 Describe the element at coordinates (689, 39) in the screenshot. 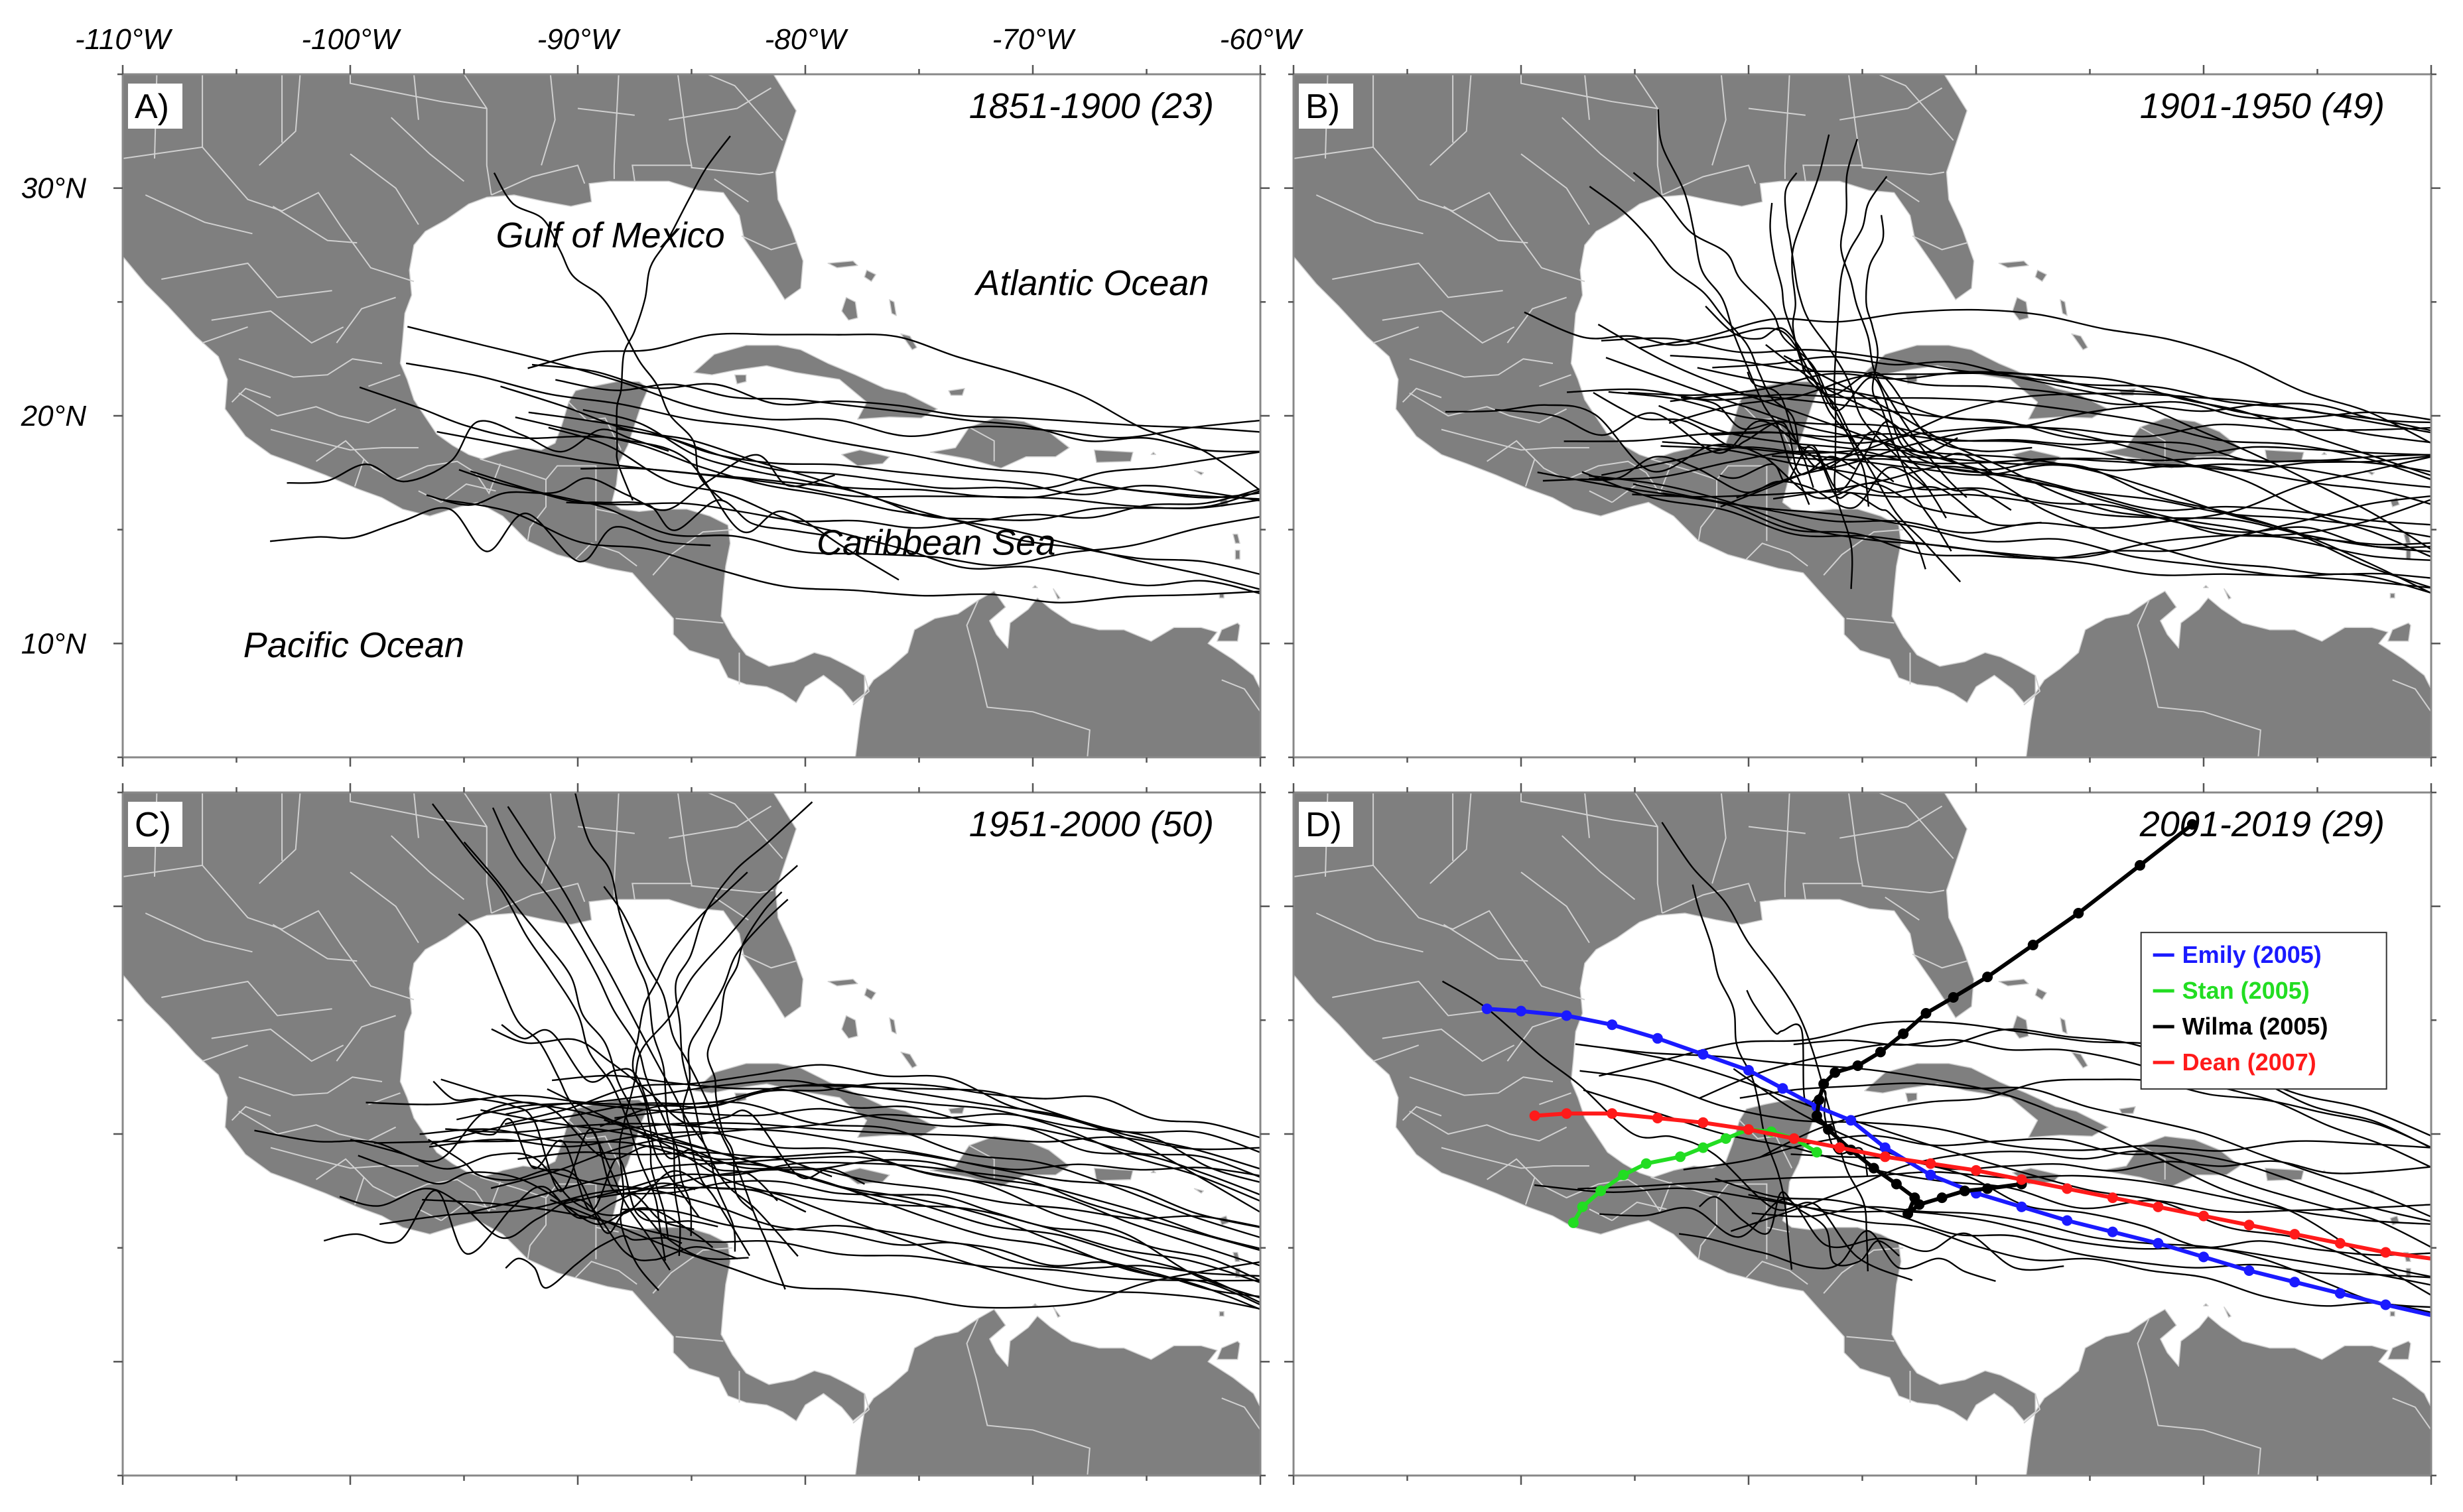

I see `longitude-labels: -110°W -100°W -90°W -80°W -70°W -60°W` at that location.